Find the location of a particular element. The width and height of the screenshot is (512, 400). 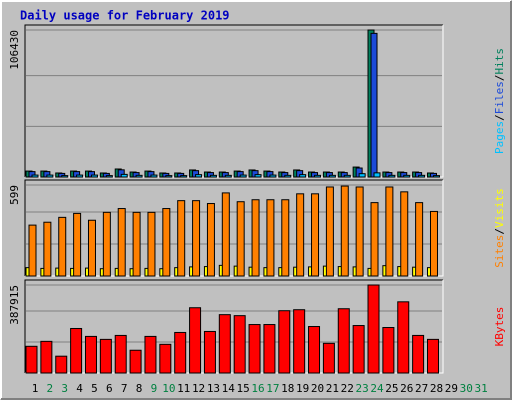

x-tick-label: 13 is located at coordinates (213, 388).